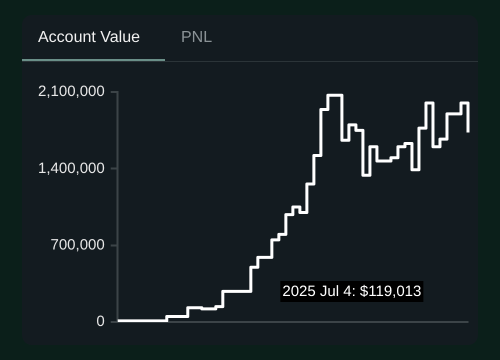  I want to click on annotation: 2025 Jul 4: $119,013, so click(352, 291).